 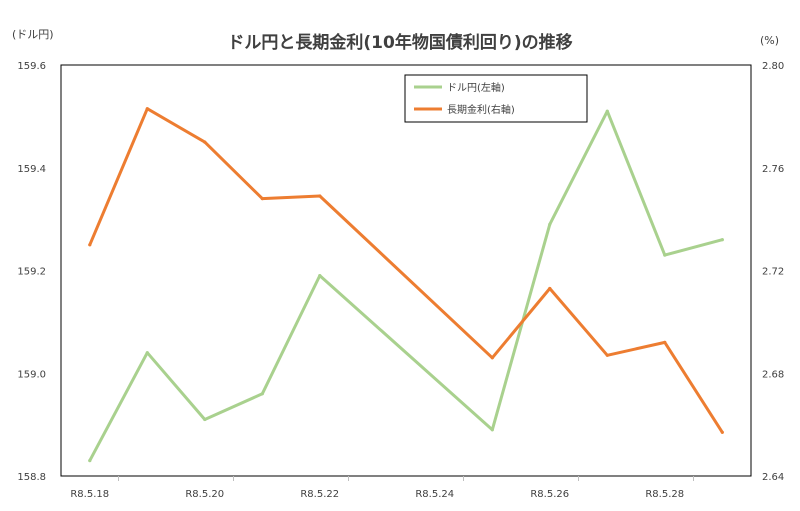 What do you see at coordinates (773, 477) in the screenshot?
I see `right-axis-tick-label: 2.64` at bounding box center [773, 477].